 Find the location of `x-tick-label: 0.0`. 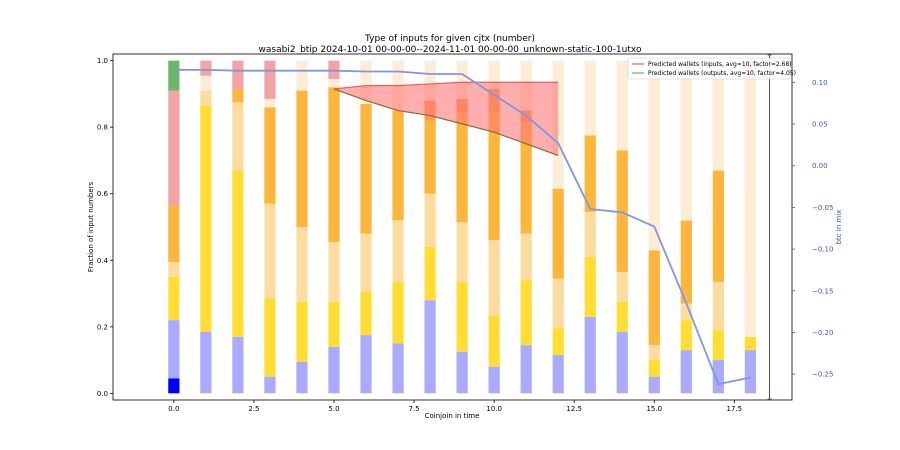

x-tick-label: 0.0 is located at coordinates (173, 409).